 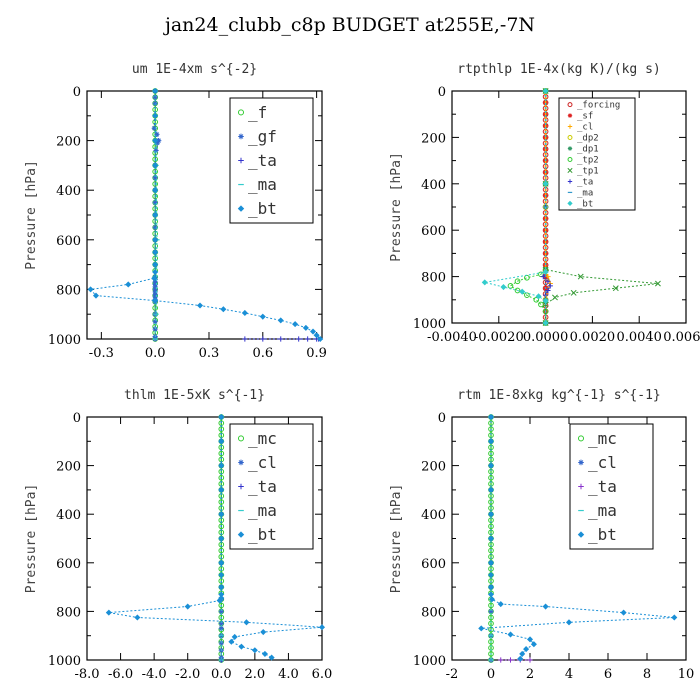 What do you see at coordinates (221, 674) in the screenshot?
I see `x-tick-label: 0.0` at bounding box center [221, 674].